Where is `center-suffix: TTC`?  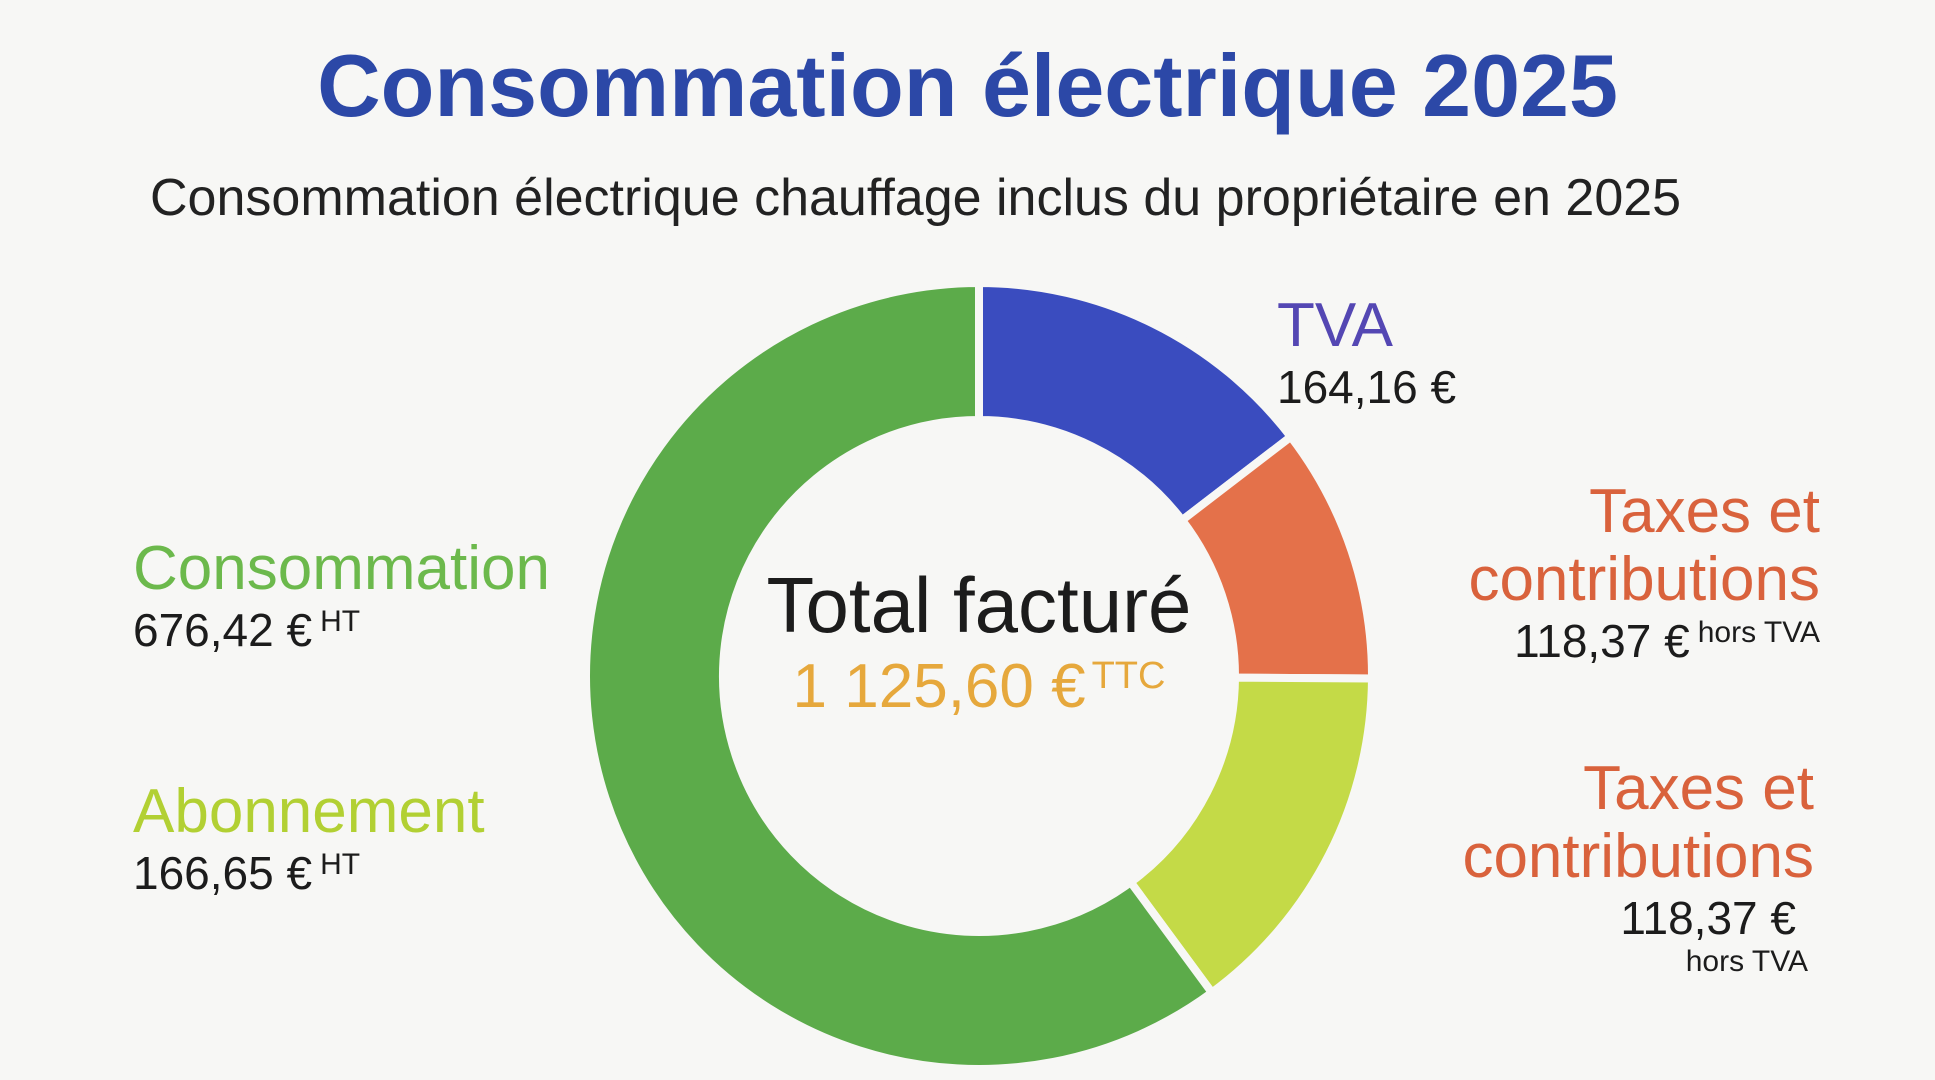
center-suffix: TTC is located at coordinates (1128, 676).